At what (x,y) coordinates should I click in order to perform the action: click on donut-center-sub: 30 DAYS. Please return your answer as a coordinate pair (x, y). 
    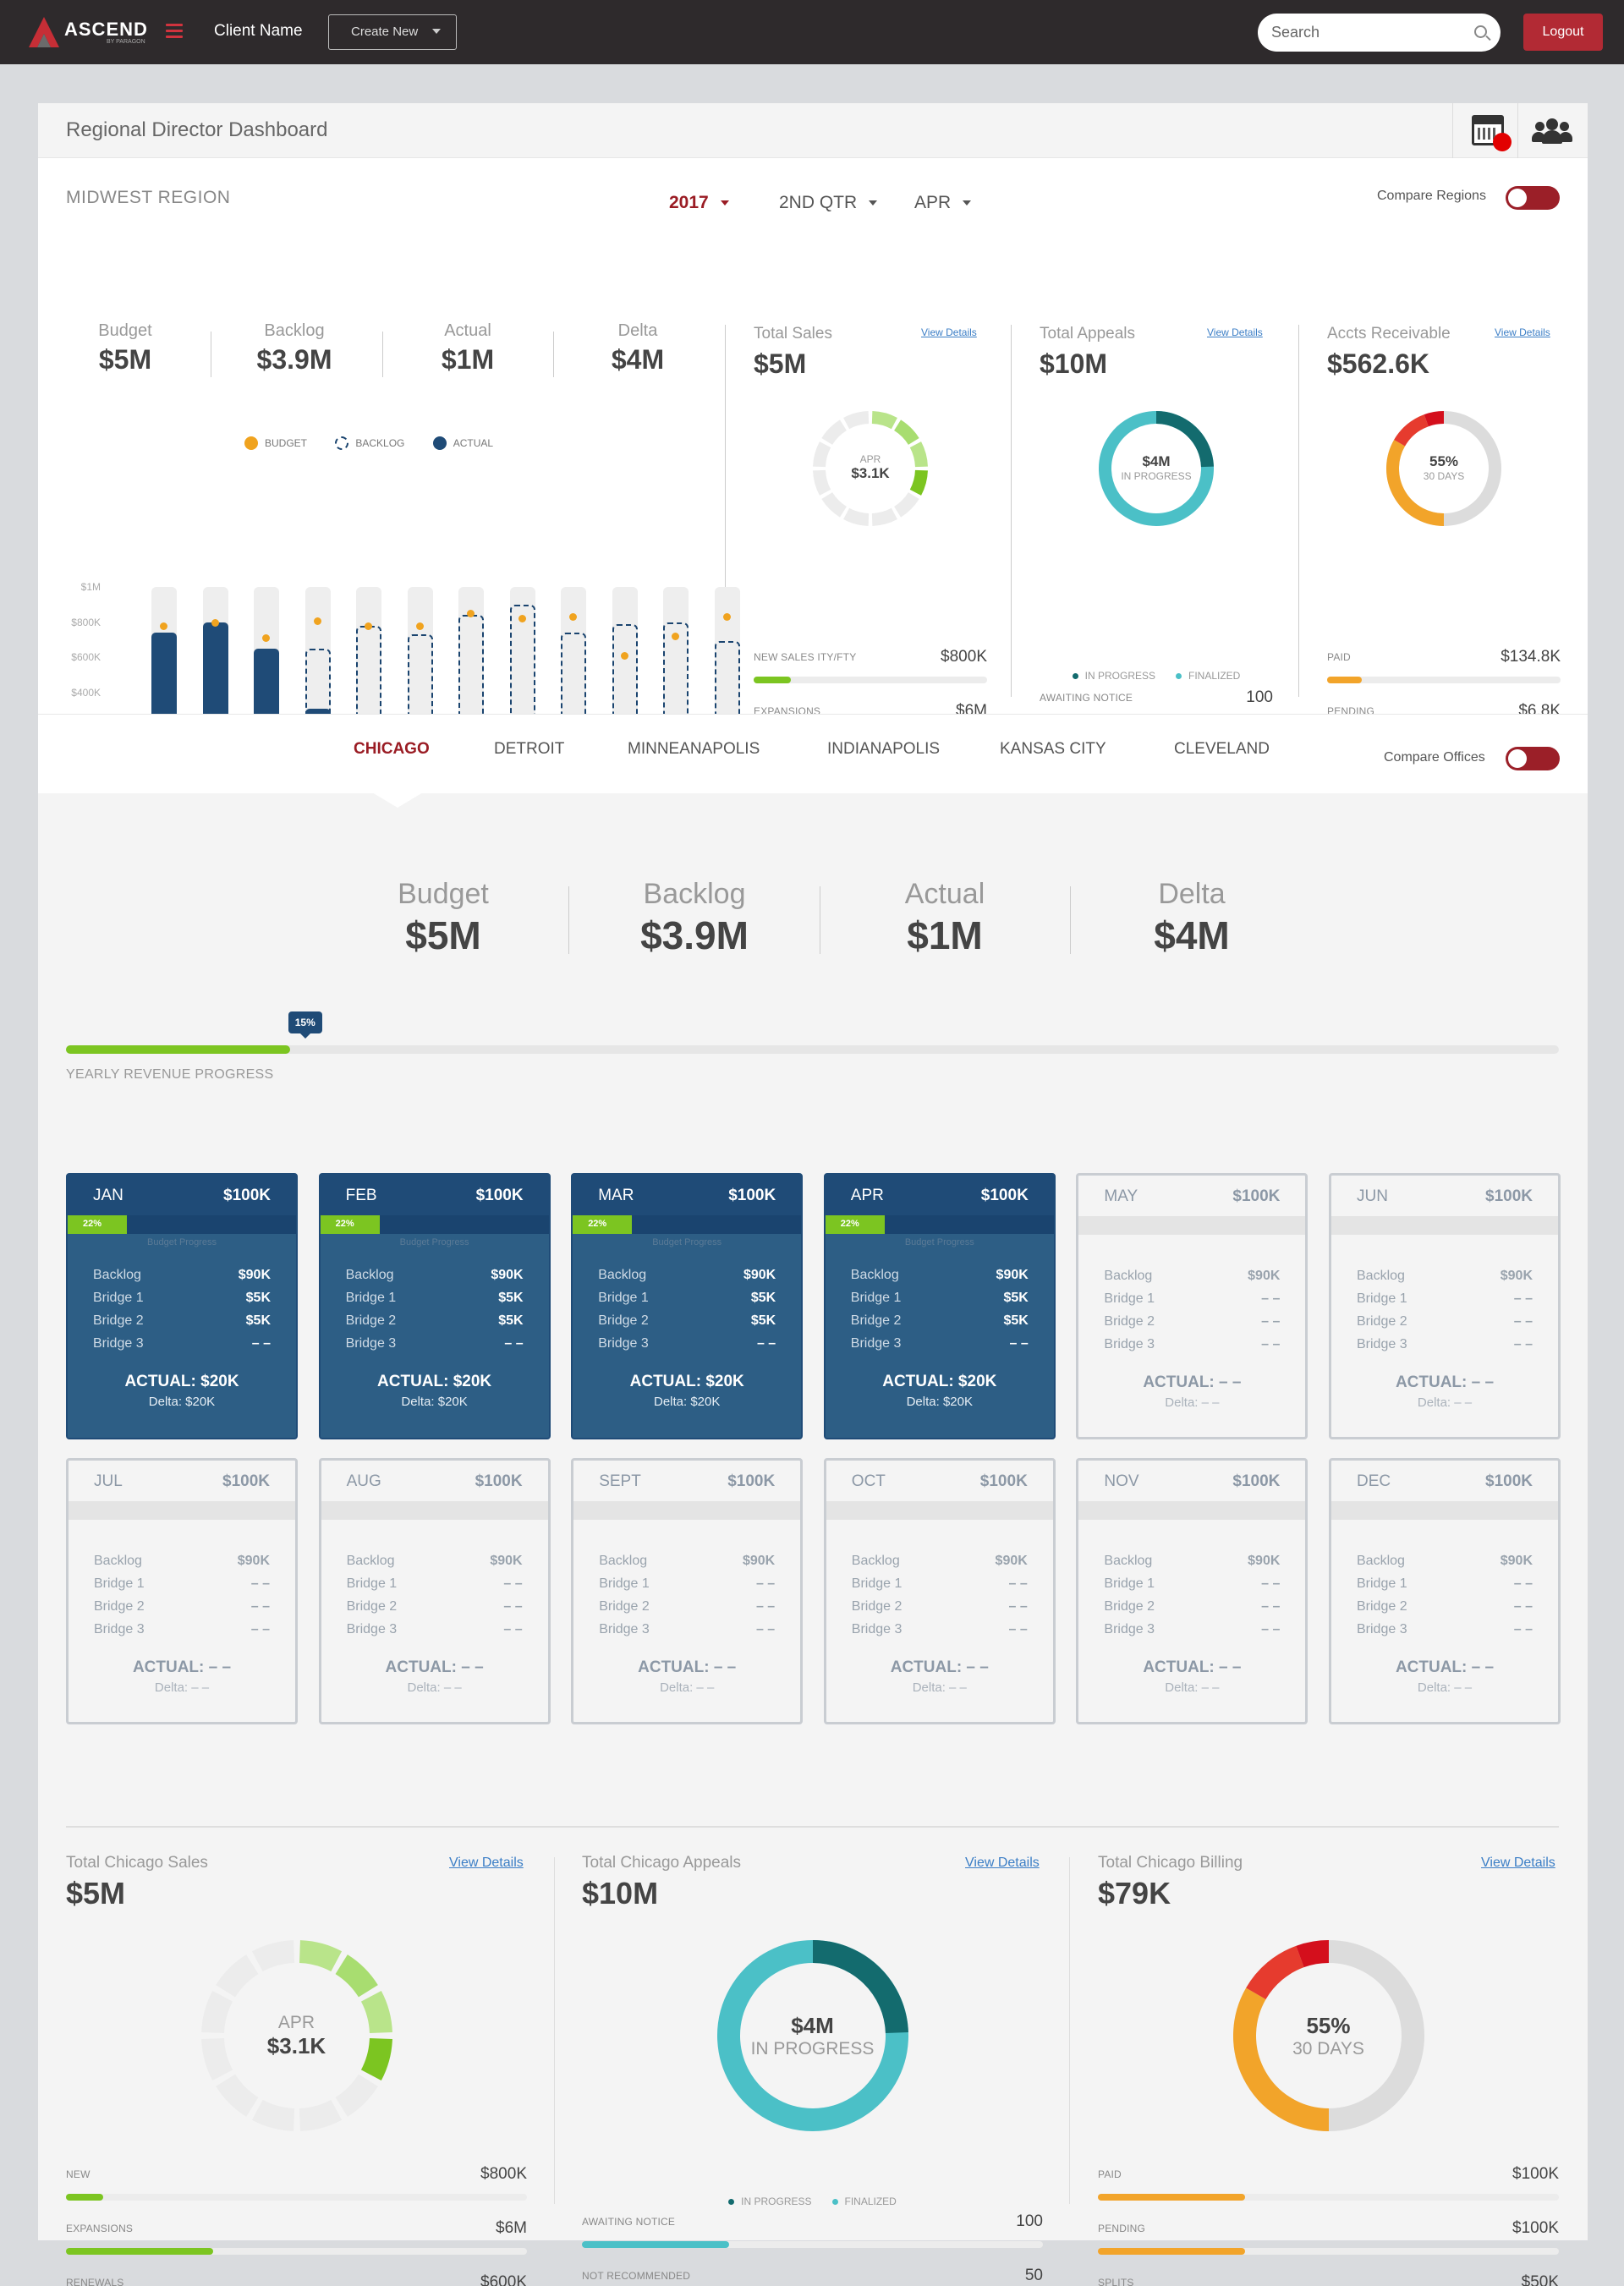
    Looking at the image, I should click on (1328, 2048).